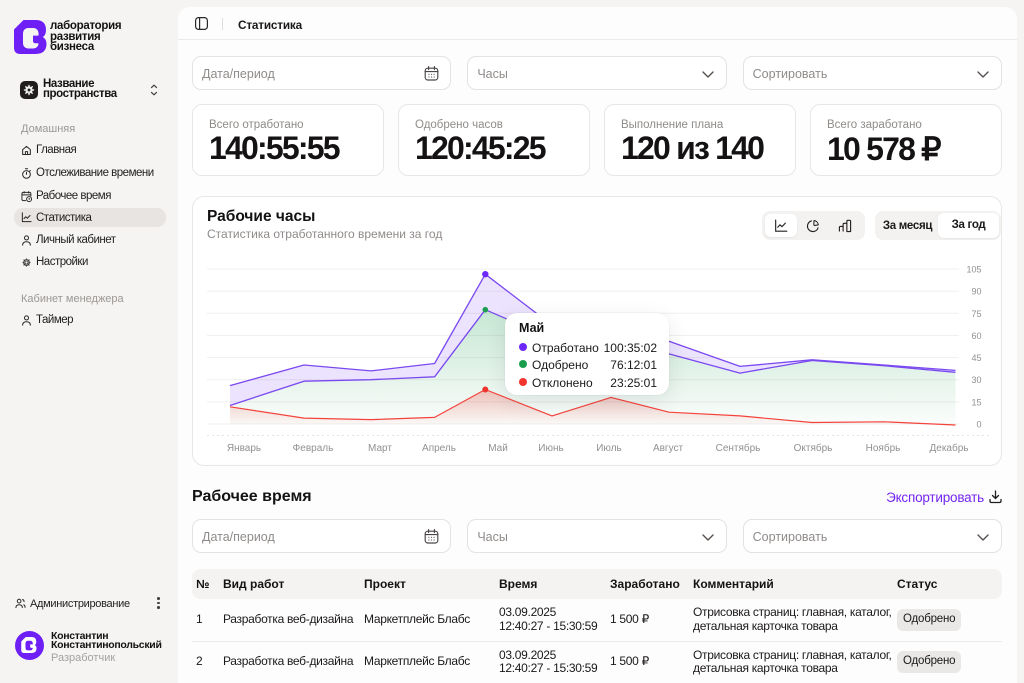 The image size is (1024, 683). What do you see at coordinates (609, 448) in the screenshot?
I see `svg-text: Июль` at bounding box center [609, 448].